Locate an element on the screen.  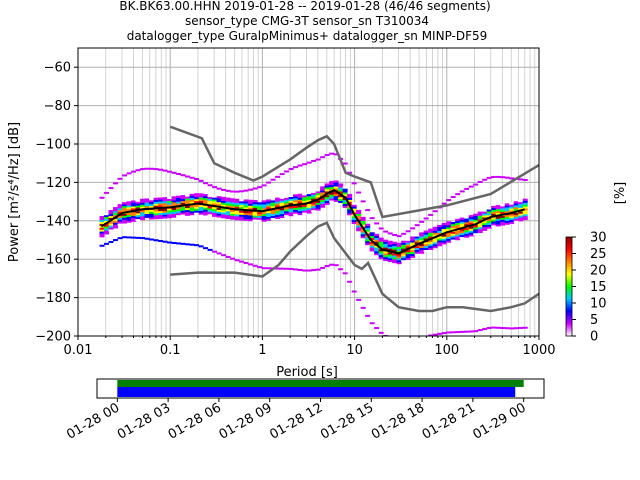
timeline-tick-label: 01-28 09 is located at coordinates (246, 421).